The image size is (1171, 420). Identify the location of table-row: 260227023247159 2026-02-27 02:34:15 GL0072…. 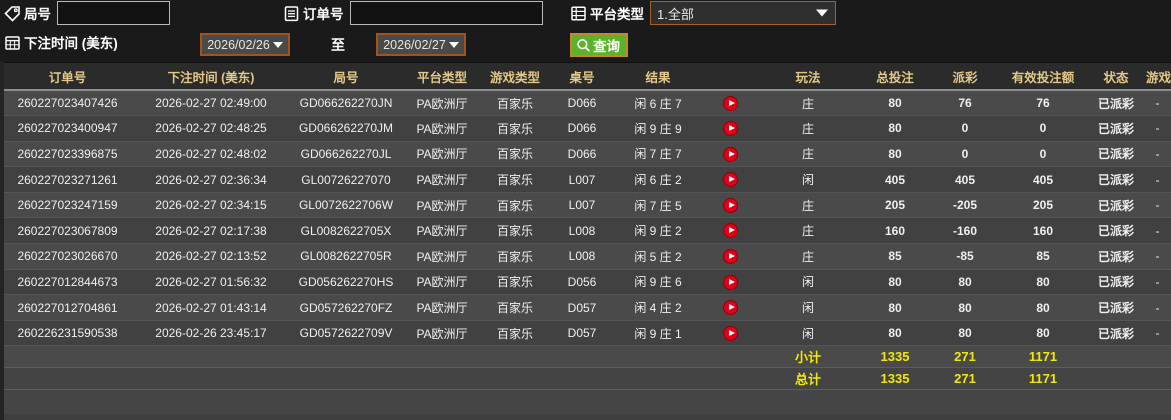
(585, 205).